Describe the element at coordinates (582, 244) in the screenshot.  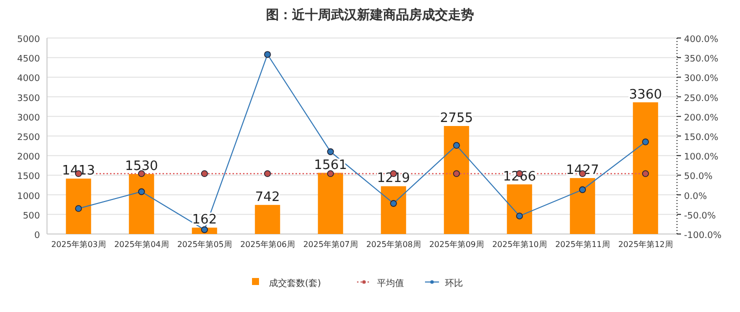
I see `x-tick-label: 2025年第11周` at that location.